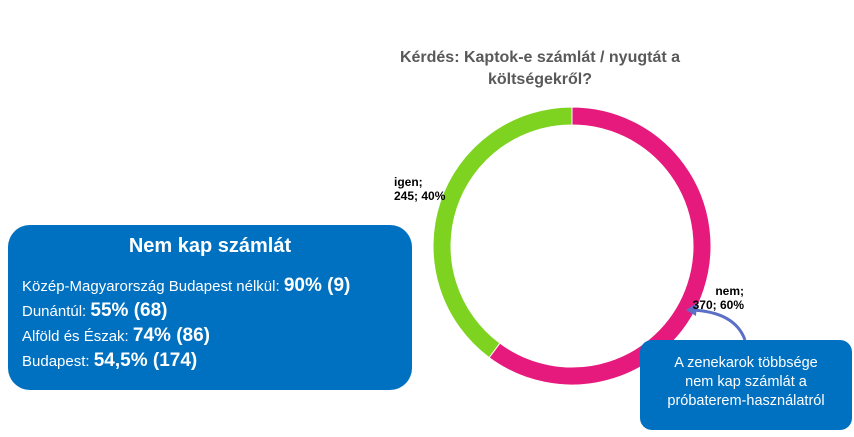  Describe the element at coordinates (540, 57) in the screenshot. I see `title-line: Kérdés: Kaptok-e számlát / nyugtát a` at that location.